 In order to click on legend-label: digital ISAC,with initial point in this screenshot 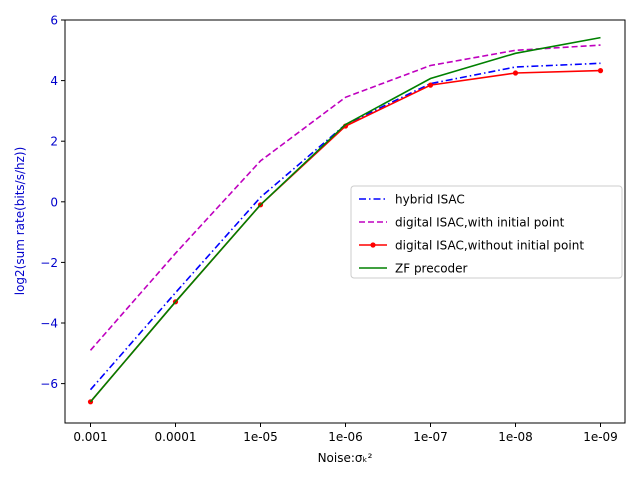, I will do `click(480, 223)`.